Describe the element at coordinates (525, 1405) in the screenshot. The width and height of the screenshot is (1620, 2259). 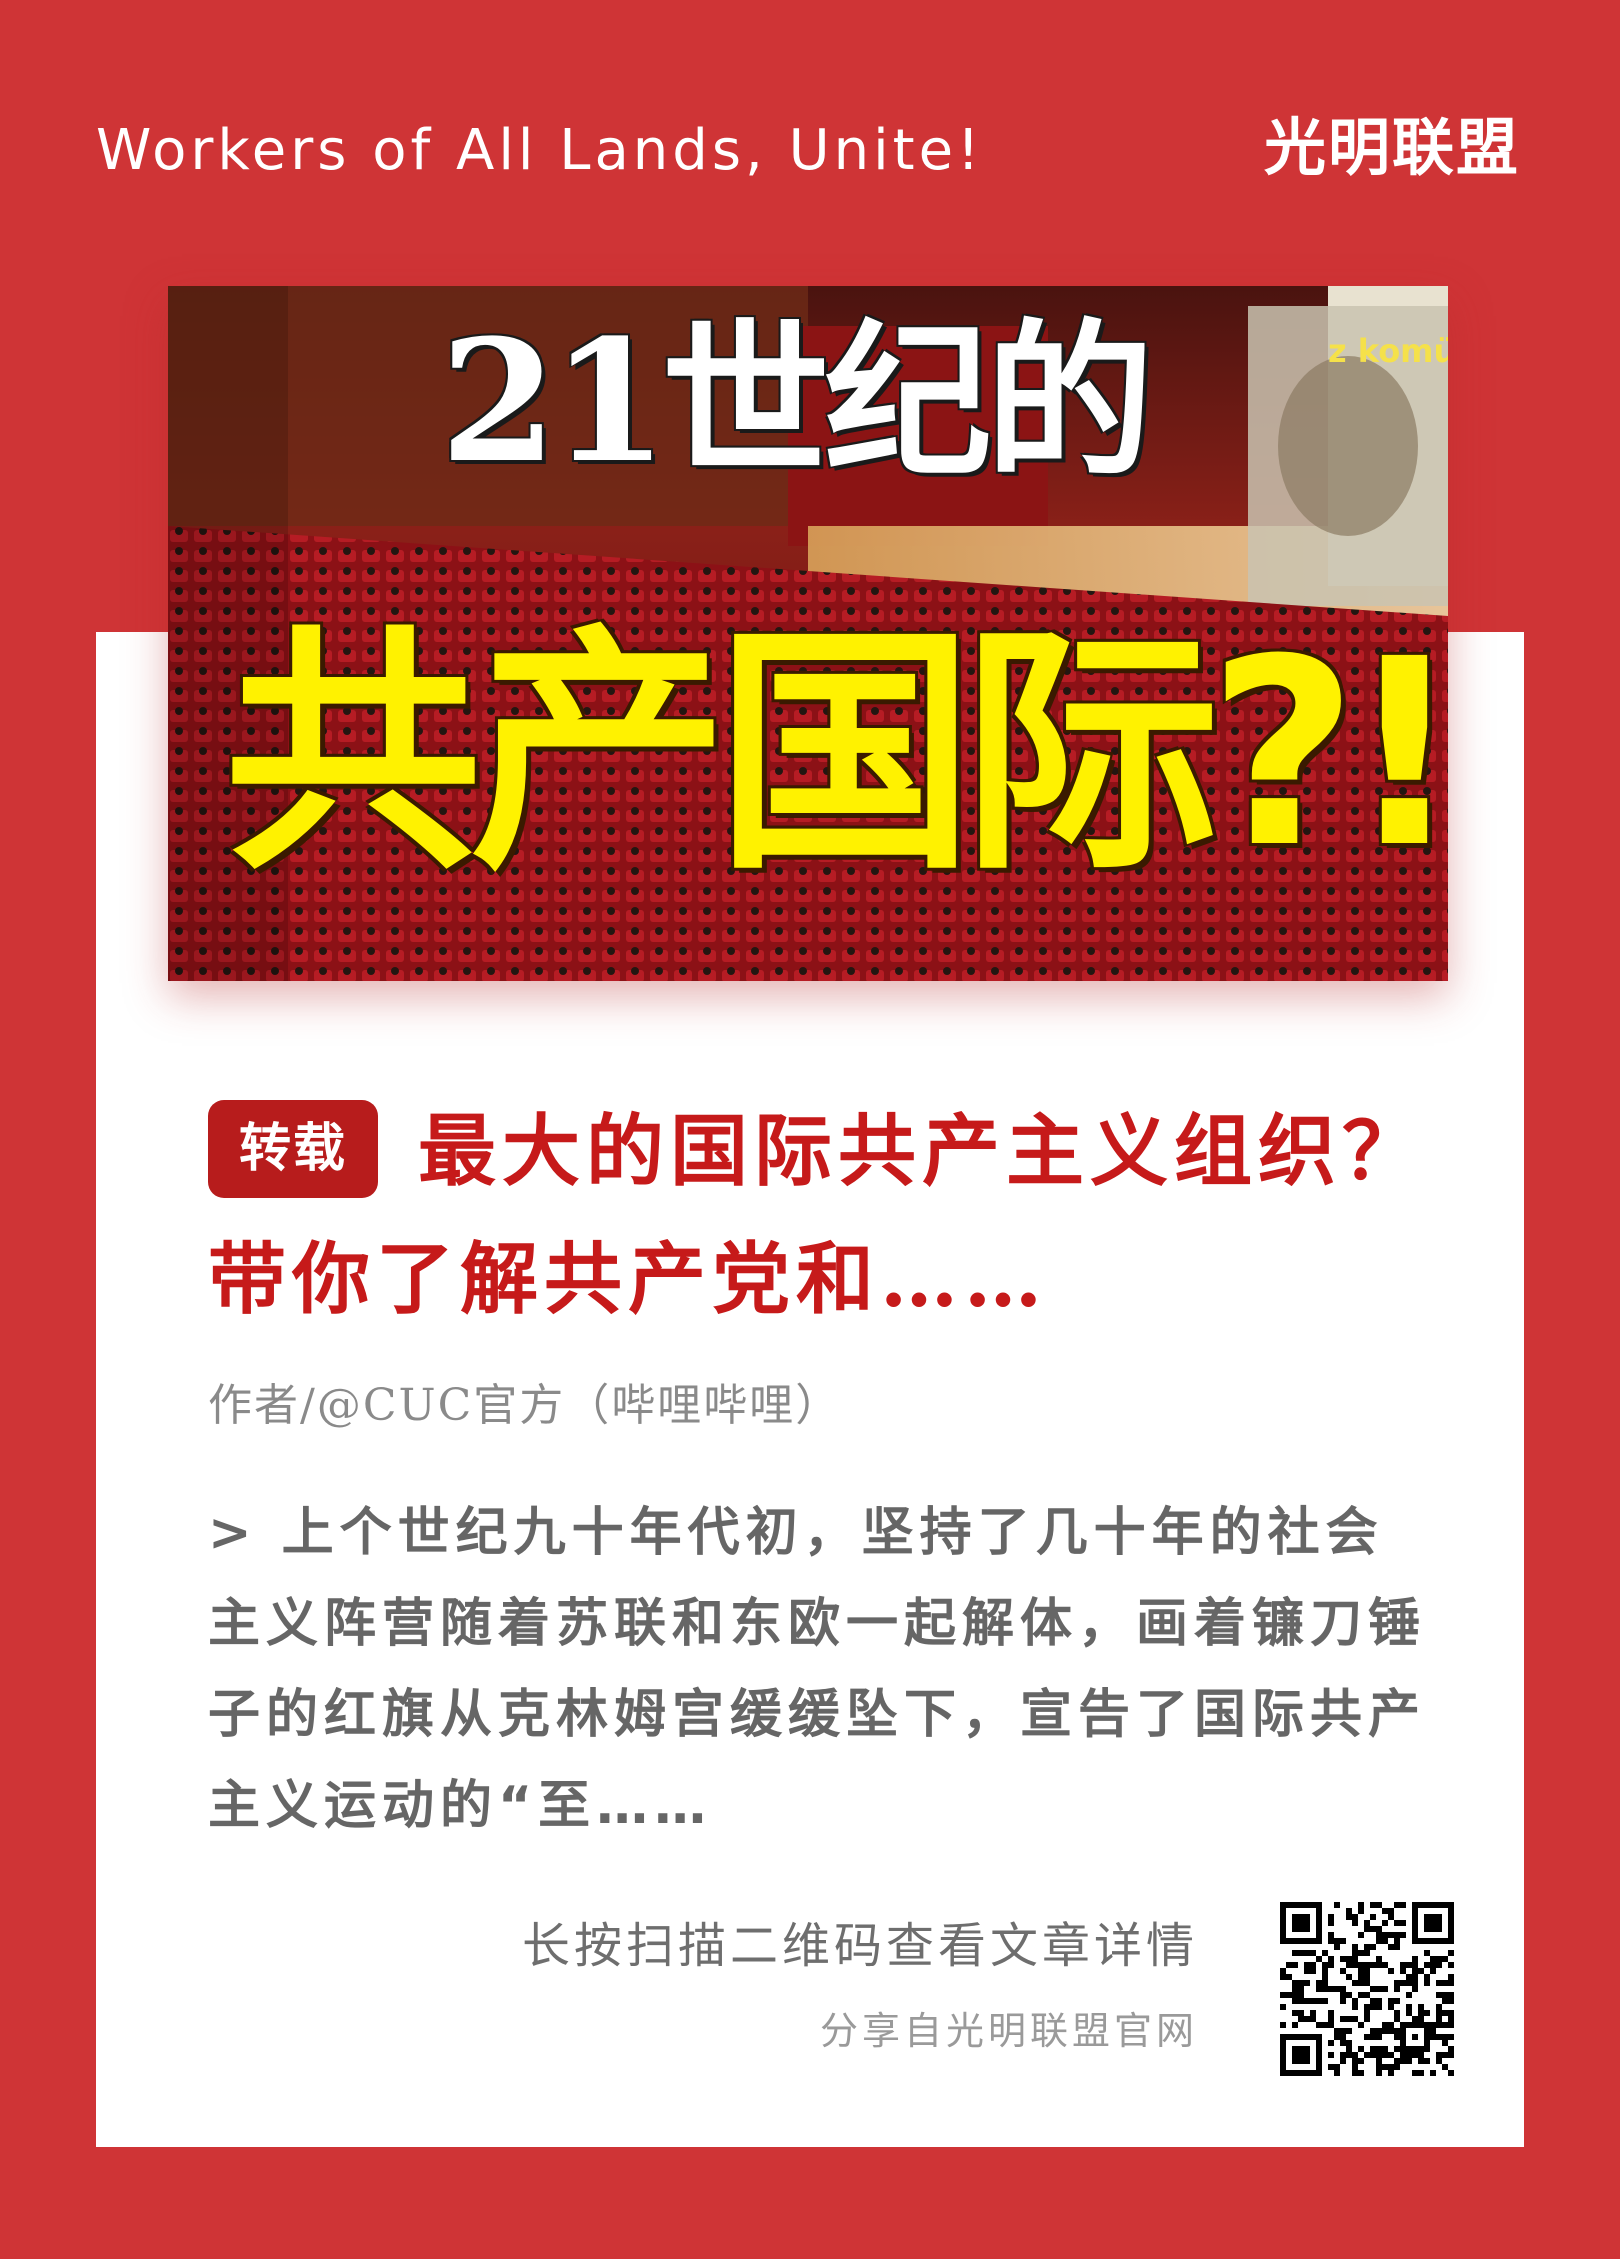
I see `article-author: 作者/@CUC官方（哔哩哔哩）` at that location.